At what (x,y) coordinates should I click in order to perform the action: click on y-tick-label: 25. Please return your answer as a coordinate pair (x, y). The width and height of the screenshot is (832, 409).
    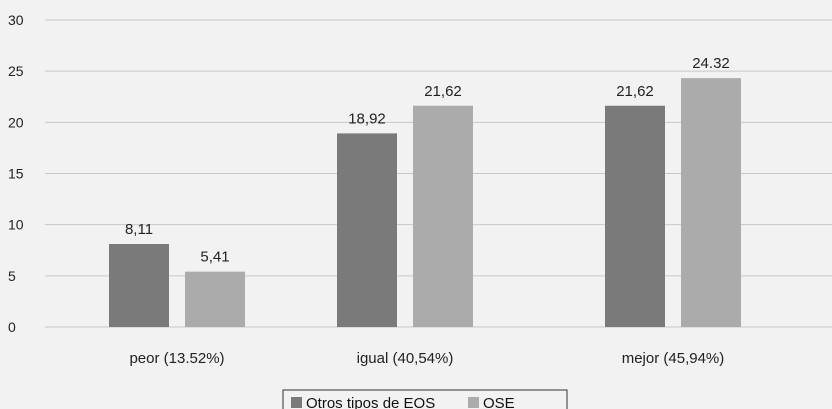
    Looking at the image, I should click on (16, 71).